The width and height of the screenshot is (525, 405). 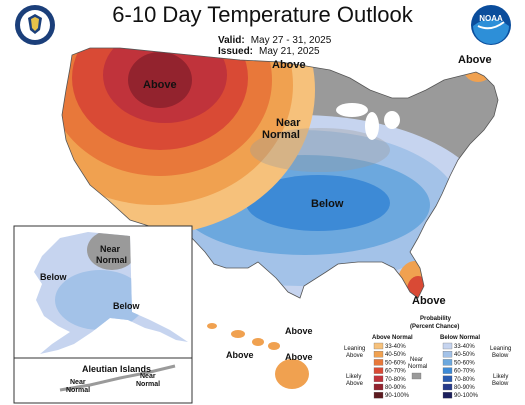 What do you see at coordinates (466, 396) in the screenshot?
I see `legend-below-range-6: 90-100%` at bounding box center [466, 396].